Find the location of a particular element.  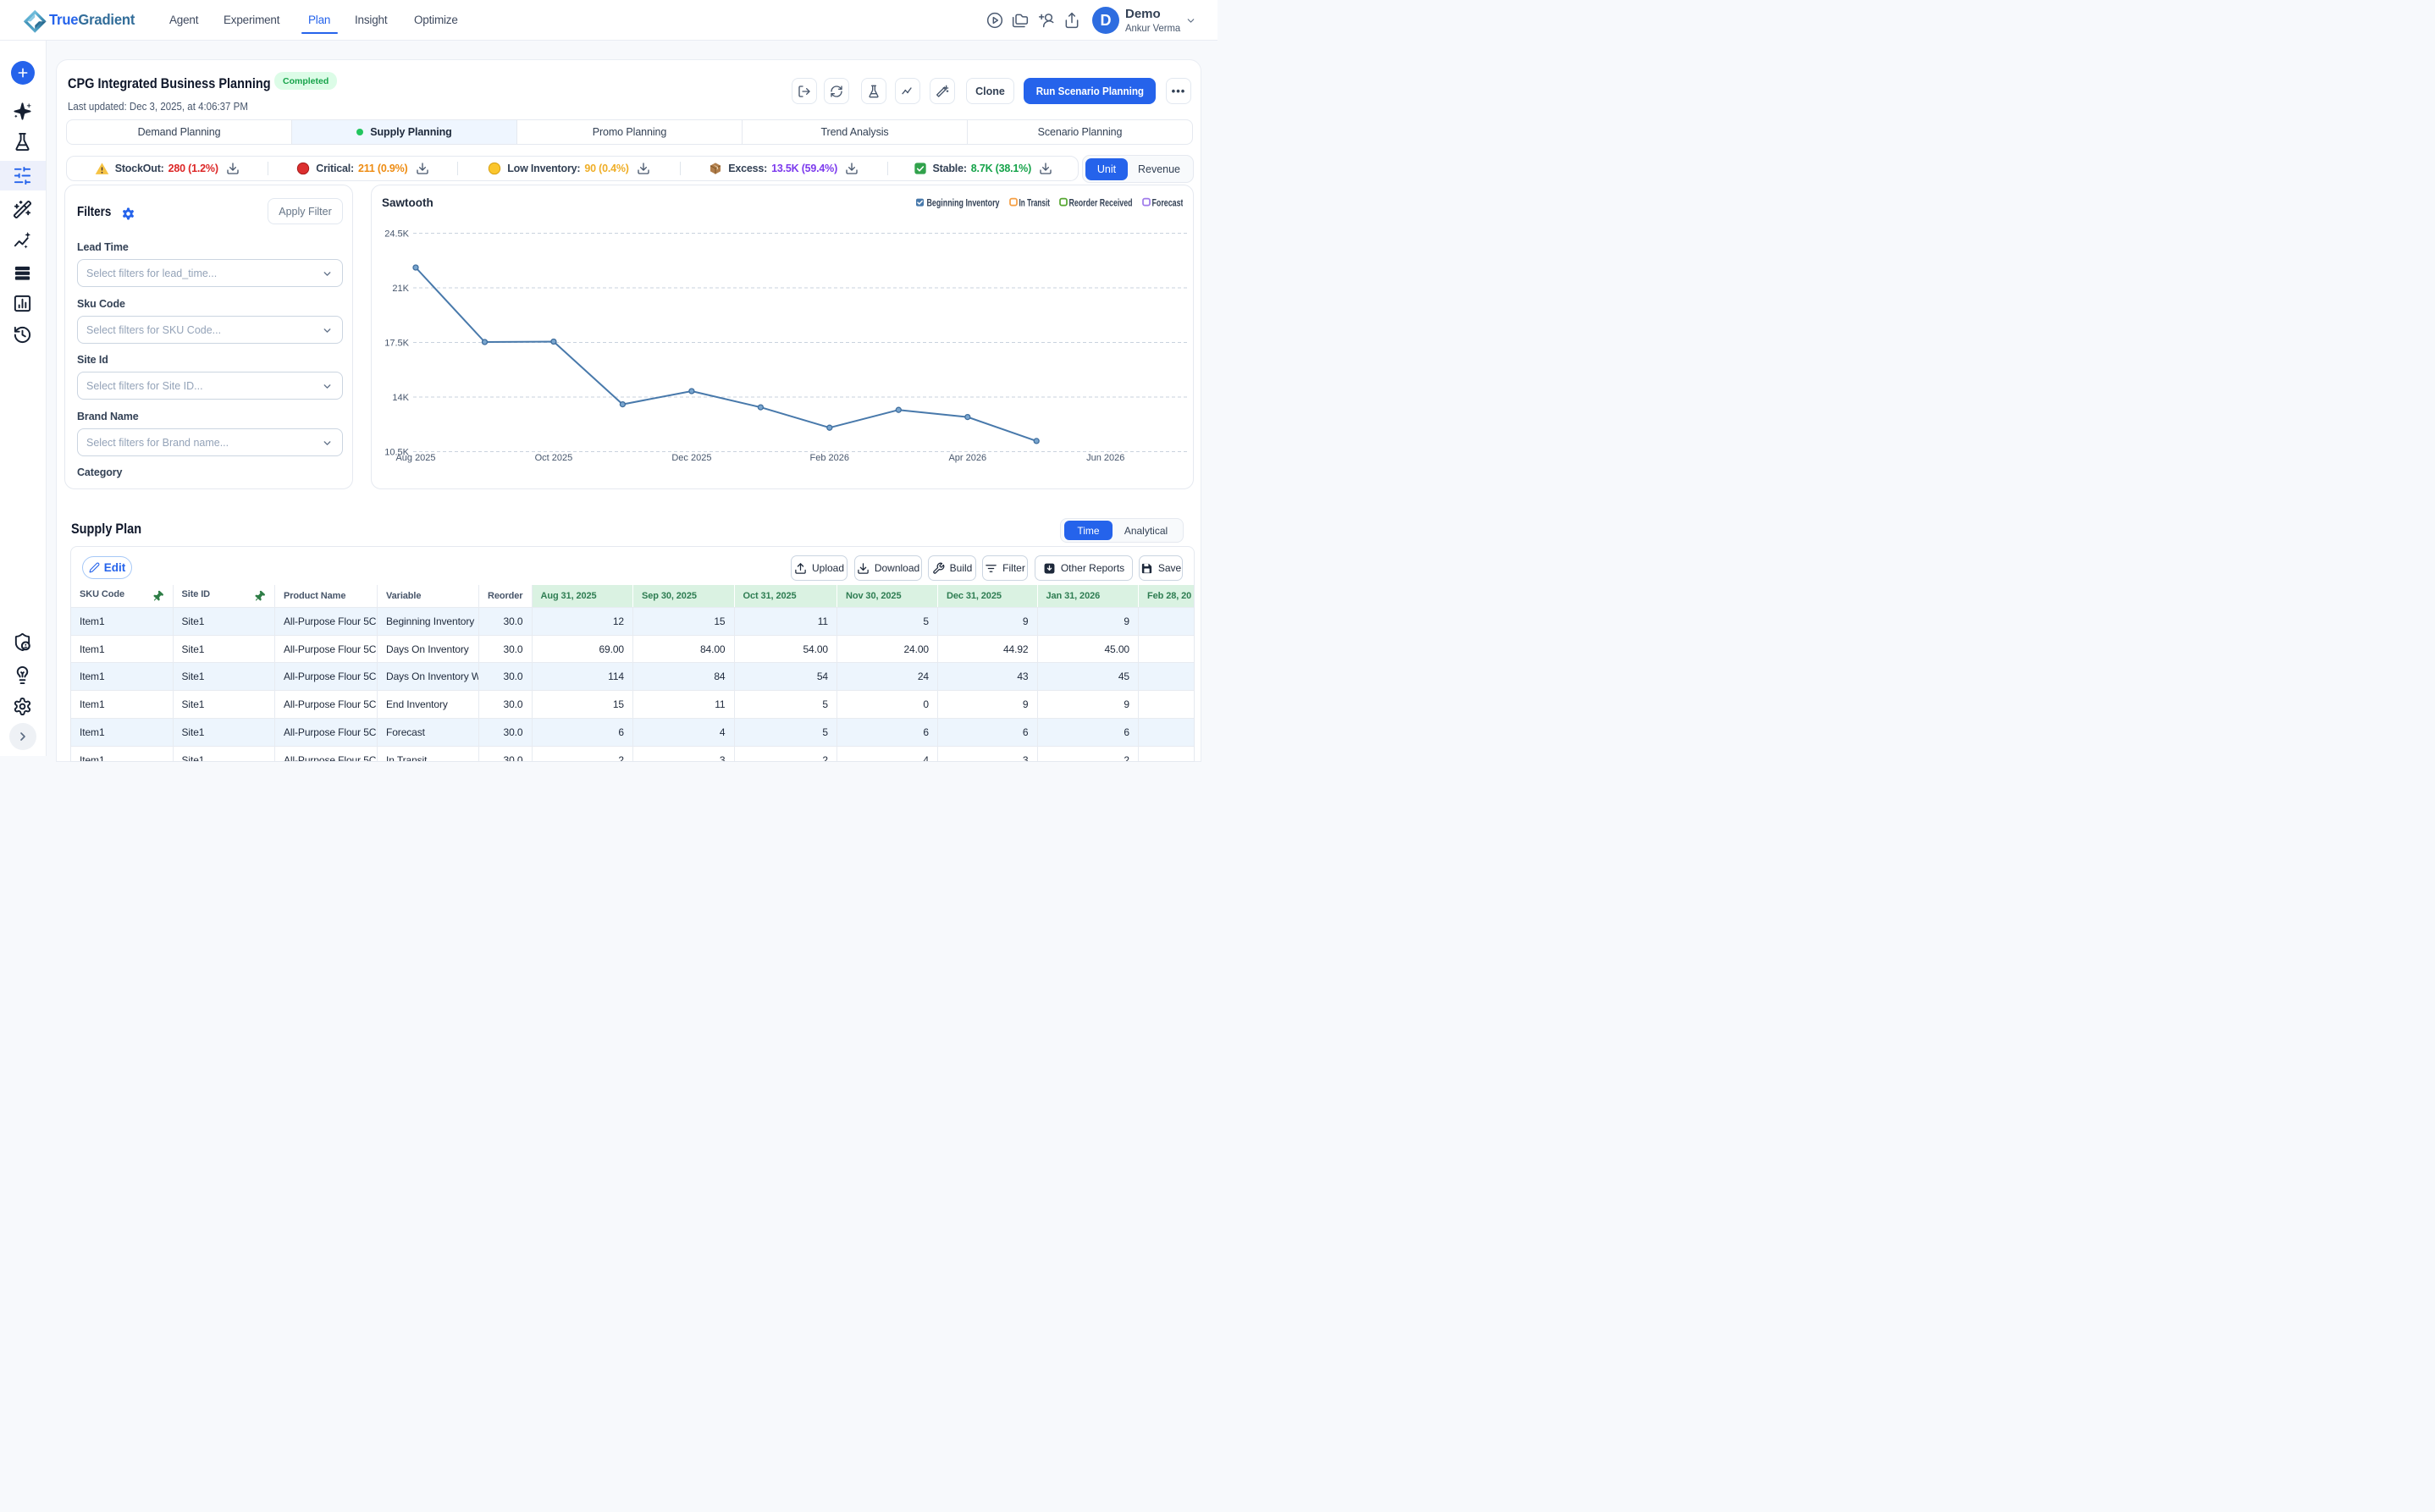

svg-text: 14K is located at coordinates (401, 398).